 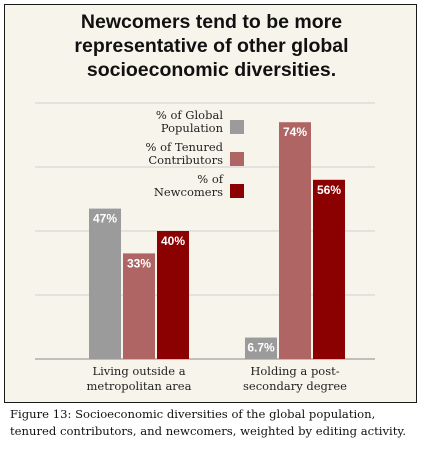 I want to click on chart-category-label: secondary degree, so click(x=295, y=386).